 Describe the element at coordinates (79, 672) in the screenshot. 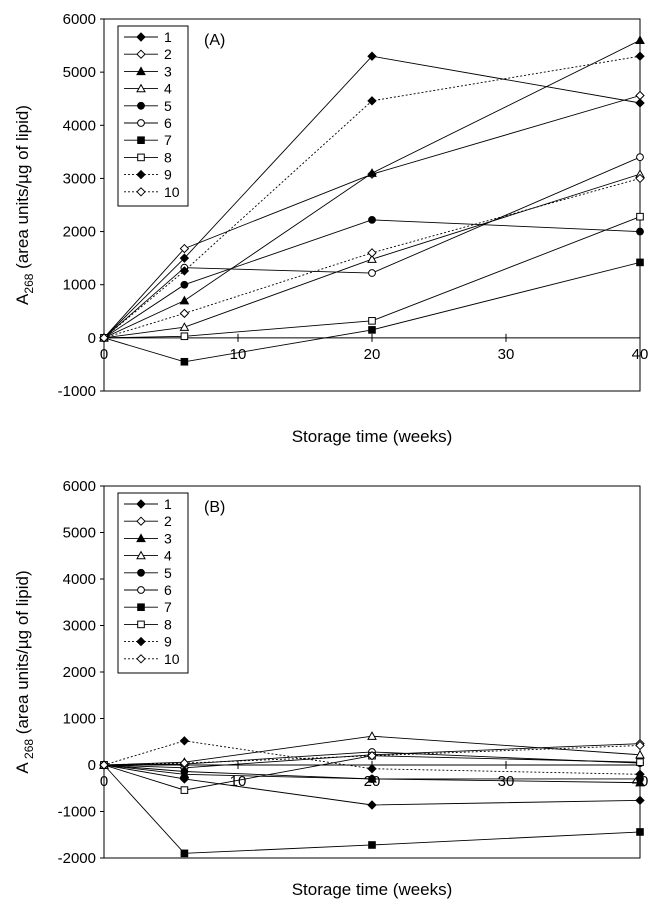

I see `y-tick-label: 2000` at that location.